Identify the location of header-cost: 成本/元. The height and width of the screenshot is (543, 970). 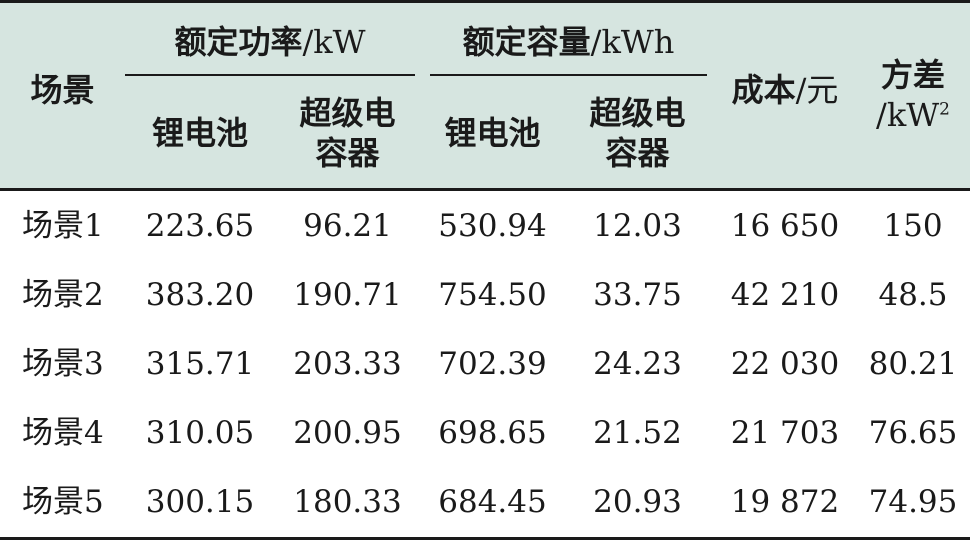
(785, 90).